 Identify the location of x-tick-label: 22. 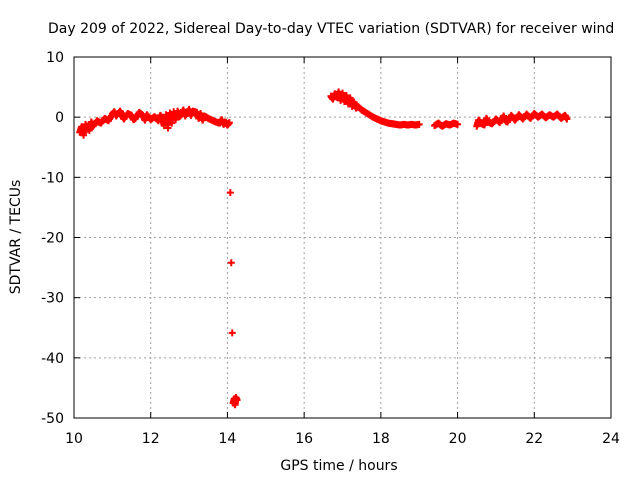
(534, 439).